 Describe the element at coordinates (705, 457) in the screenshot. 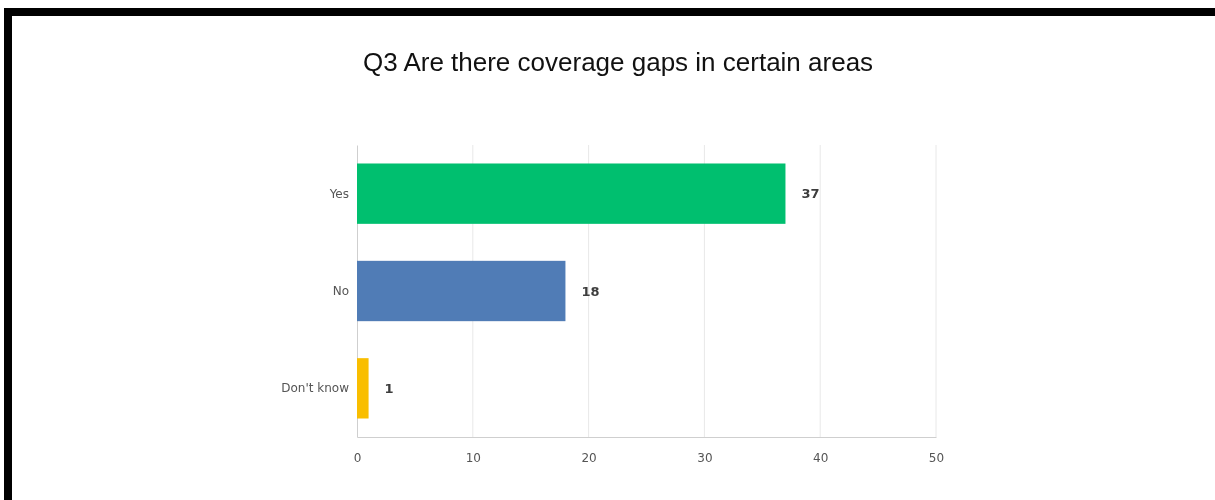

I see `x-tick-label: 30` at that location.